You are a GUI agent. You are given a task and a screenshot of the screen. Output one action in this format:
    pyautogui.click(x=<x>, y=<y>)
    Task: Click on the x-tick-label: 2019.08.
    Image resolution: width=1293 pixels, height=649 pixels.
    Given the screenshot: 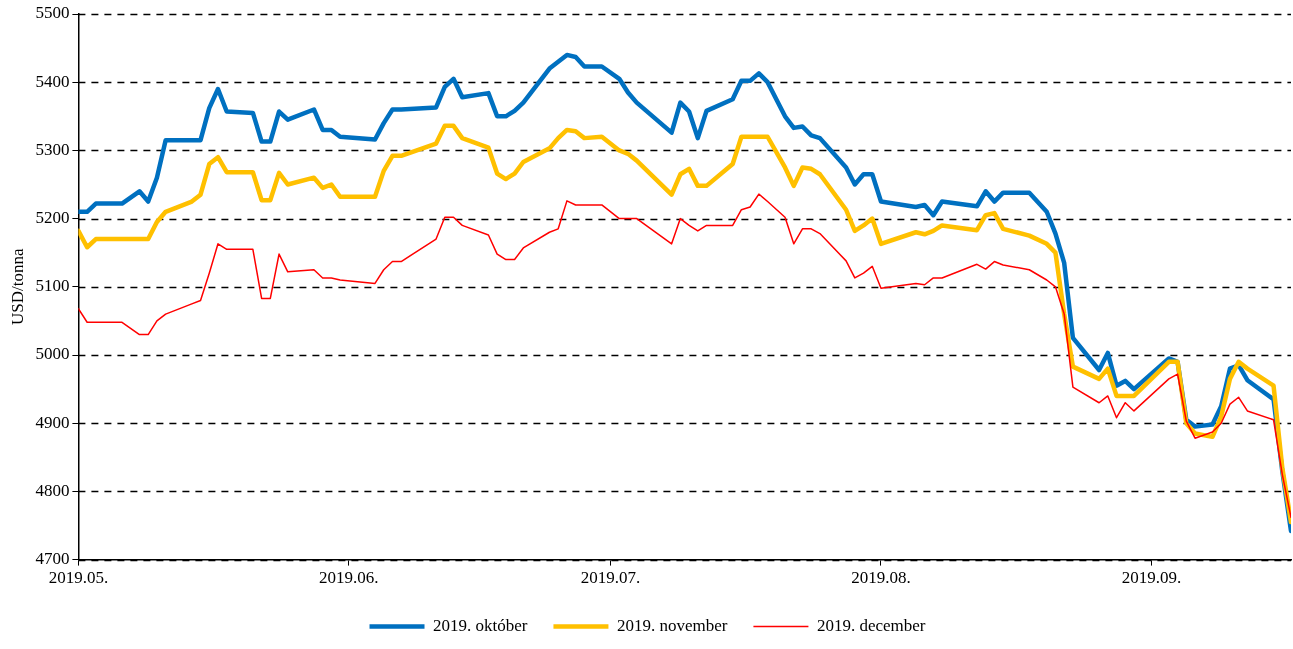 What is the action you would take?
    pyautogui.click(x=881, y=578)
    